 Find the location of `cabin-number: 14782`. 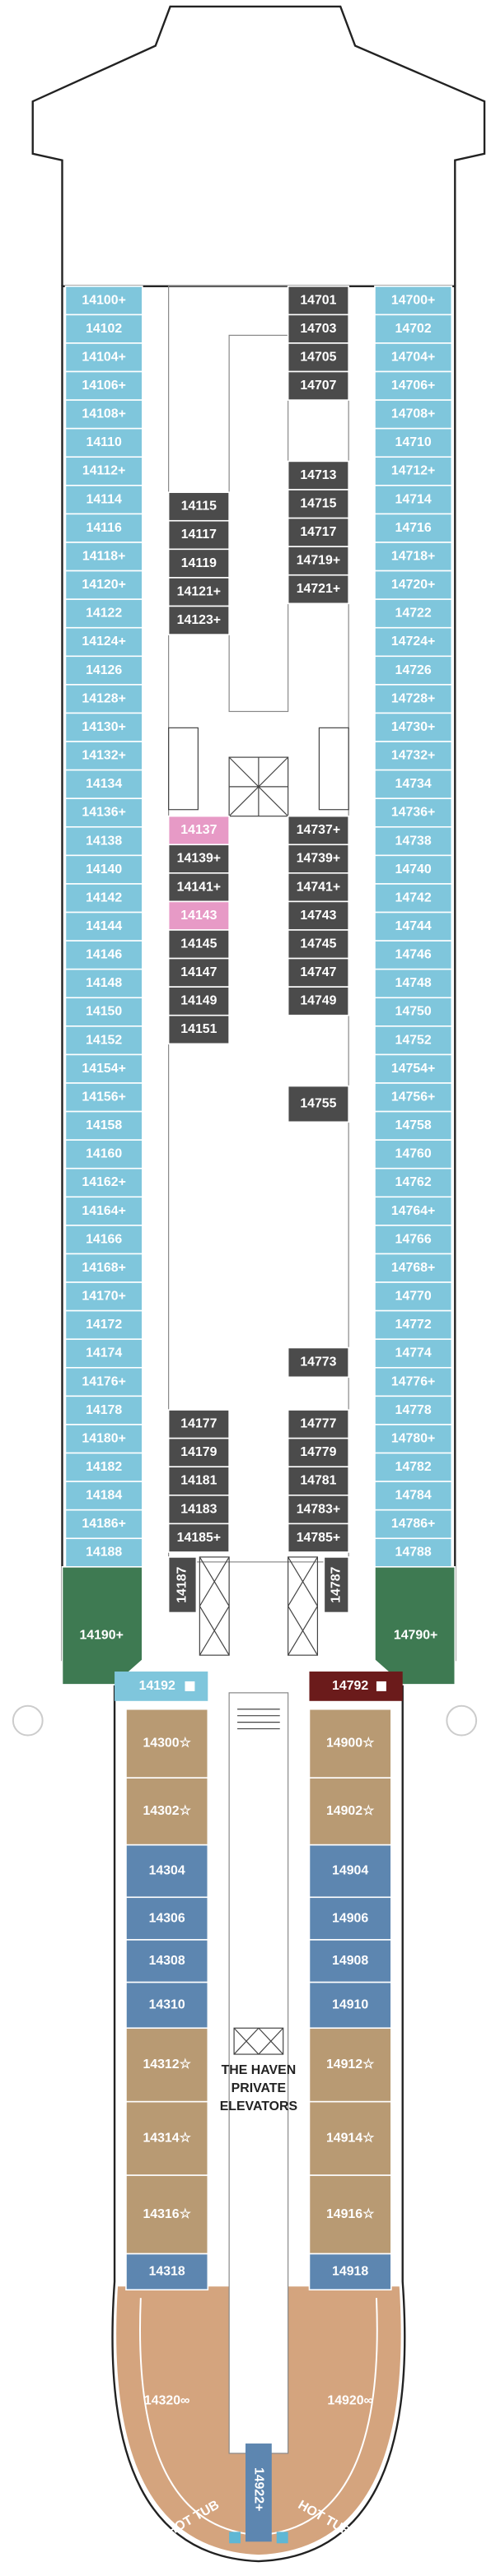

cabin-number: 14782 is located at coordinates (413, 1467).